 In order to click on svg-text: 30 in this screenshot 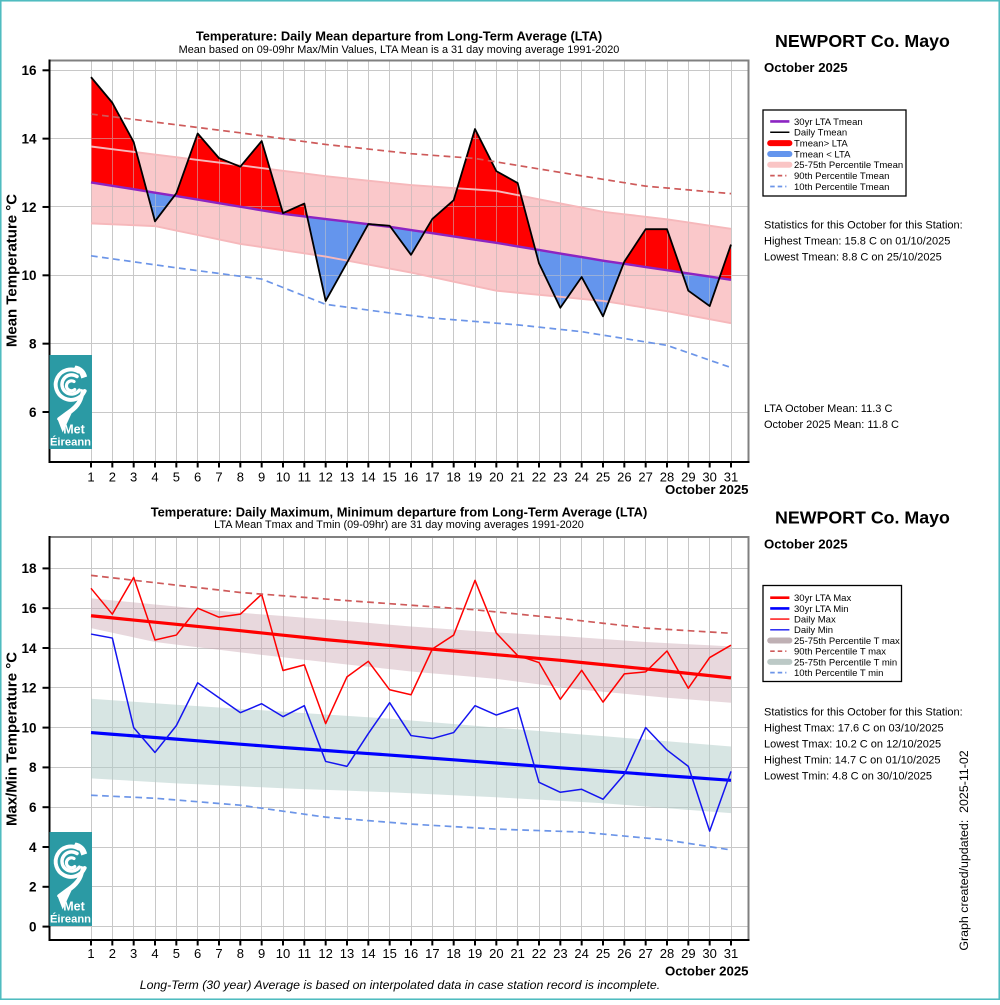, I will do `click(709, 953)`.